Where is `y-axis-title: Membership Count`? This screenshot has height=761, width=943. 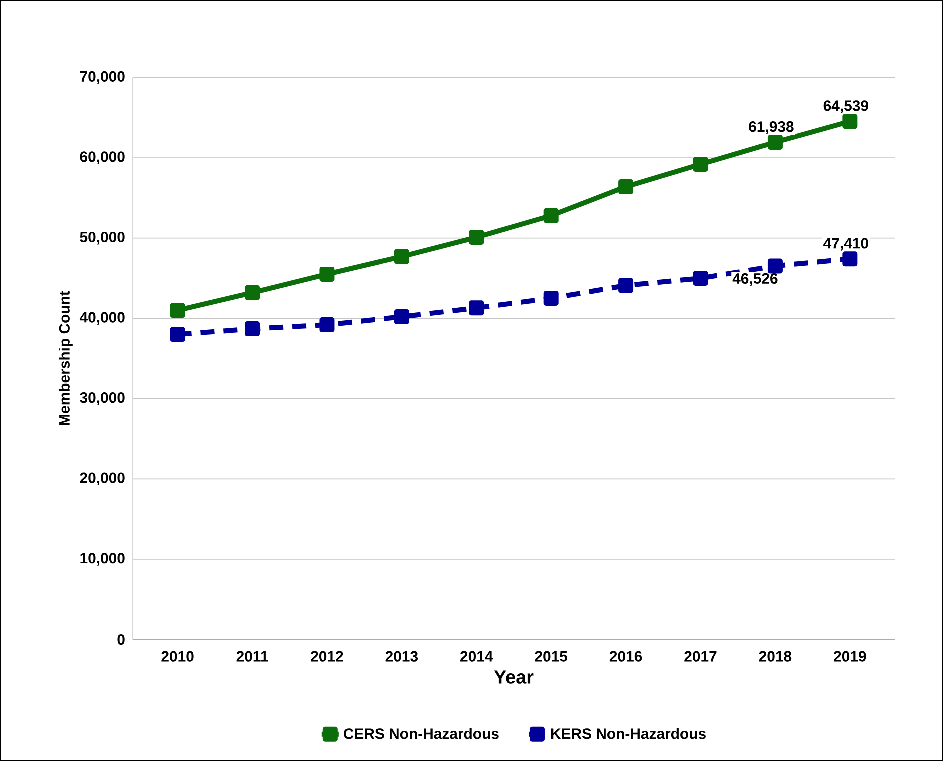 y-axis-title: Membership Count is located at coordinates (65, 358).